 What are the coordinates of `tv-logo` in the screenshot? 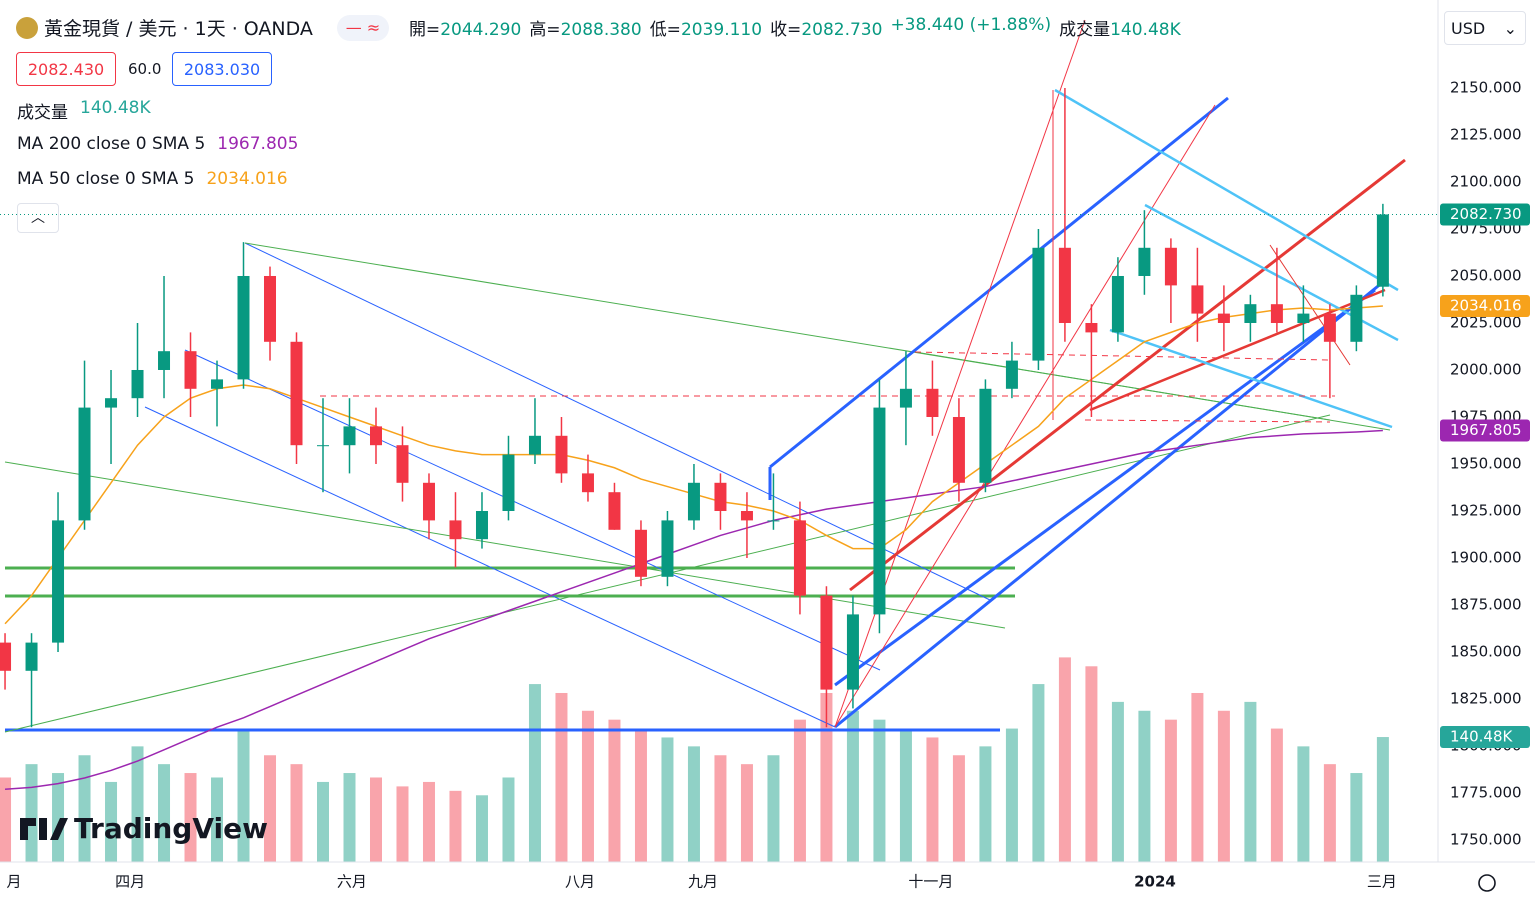 It's located at (44, 829).